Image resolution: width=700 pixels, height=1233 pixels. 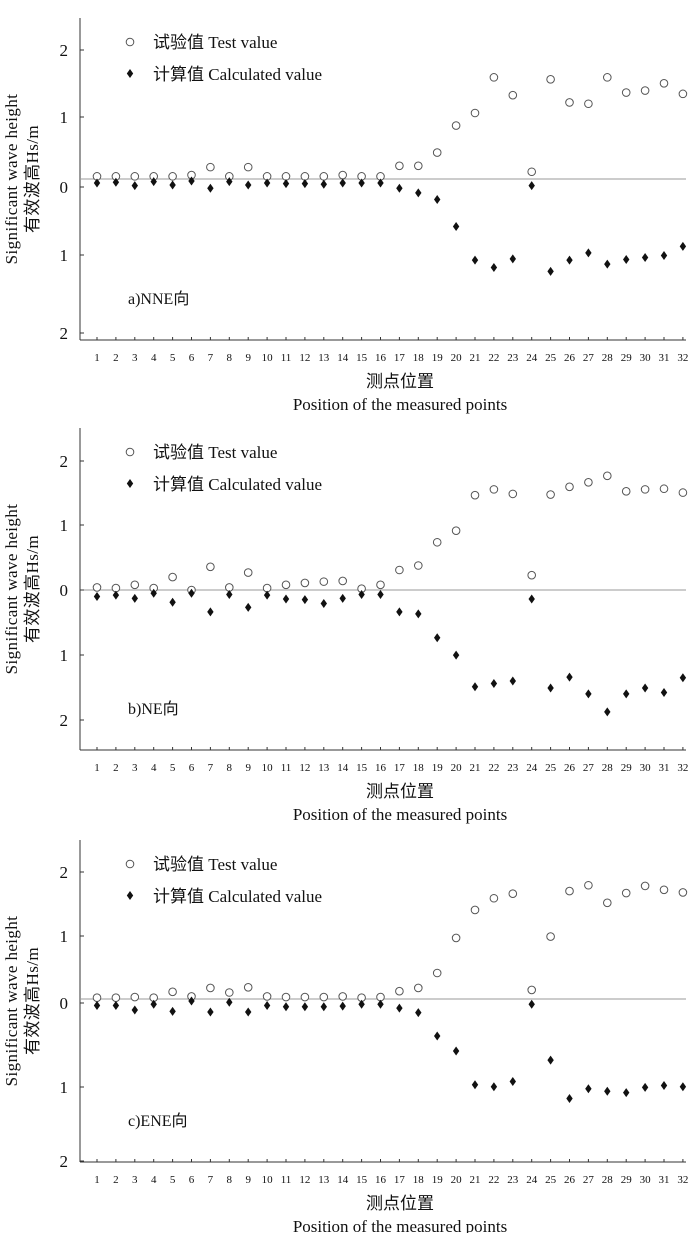 What do you see at coordinates (400, 791) in the screenshot?
I see `x-axis-title-zh: 测点位置` at bounding box center [400, 791].